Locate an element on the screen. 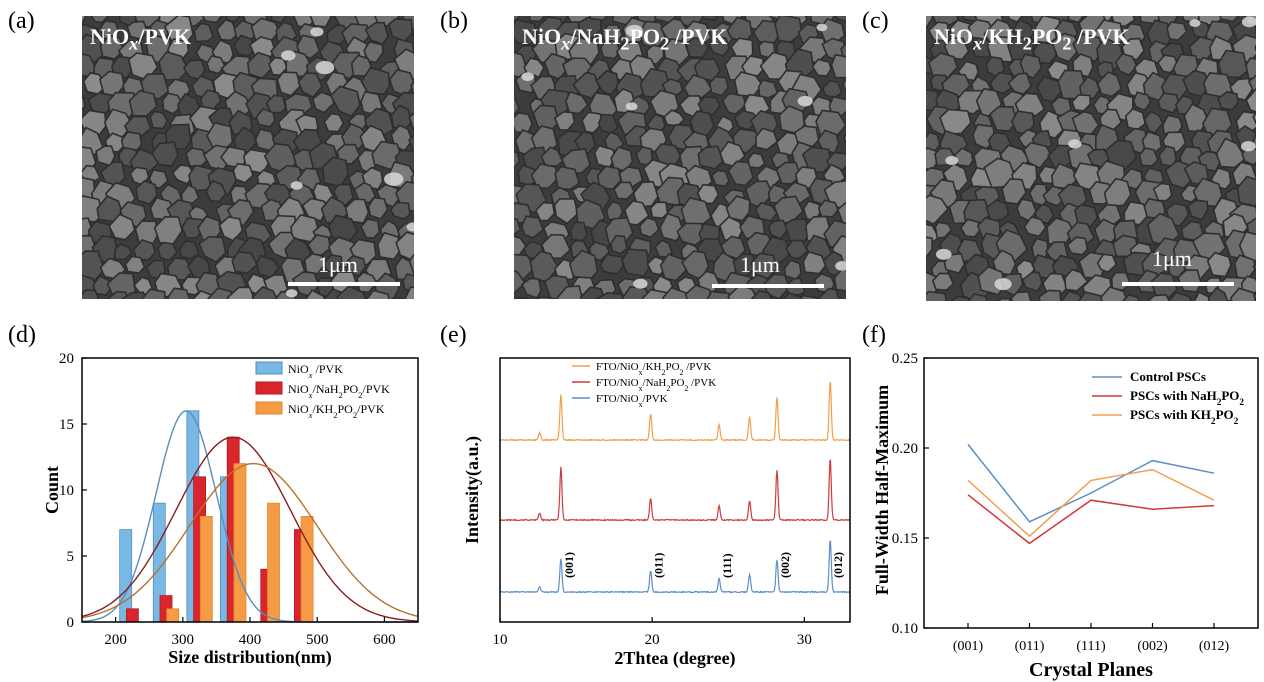 The width and height of the screenshot is (1264, 682). fwhm-series-line is located at coordinates (1091, 519).